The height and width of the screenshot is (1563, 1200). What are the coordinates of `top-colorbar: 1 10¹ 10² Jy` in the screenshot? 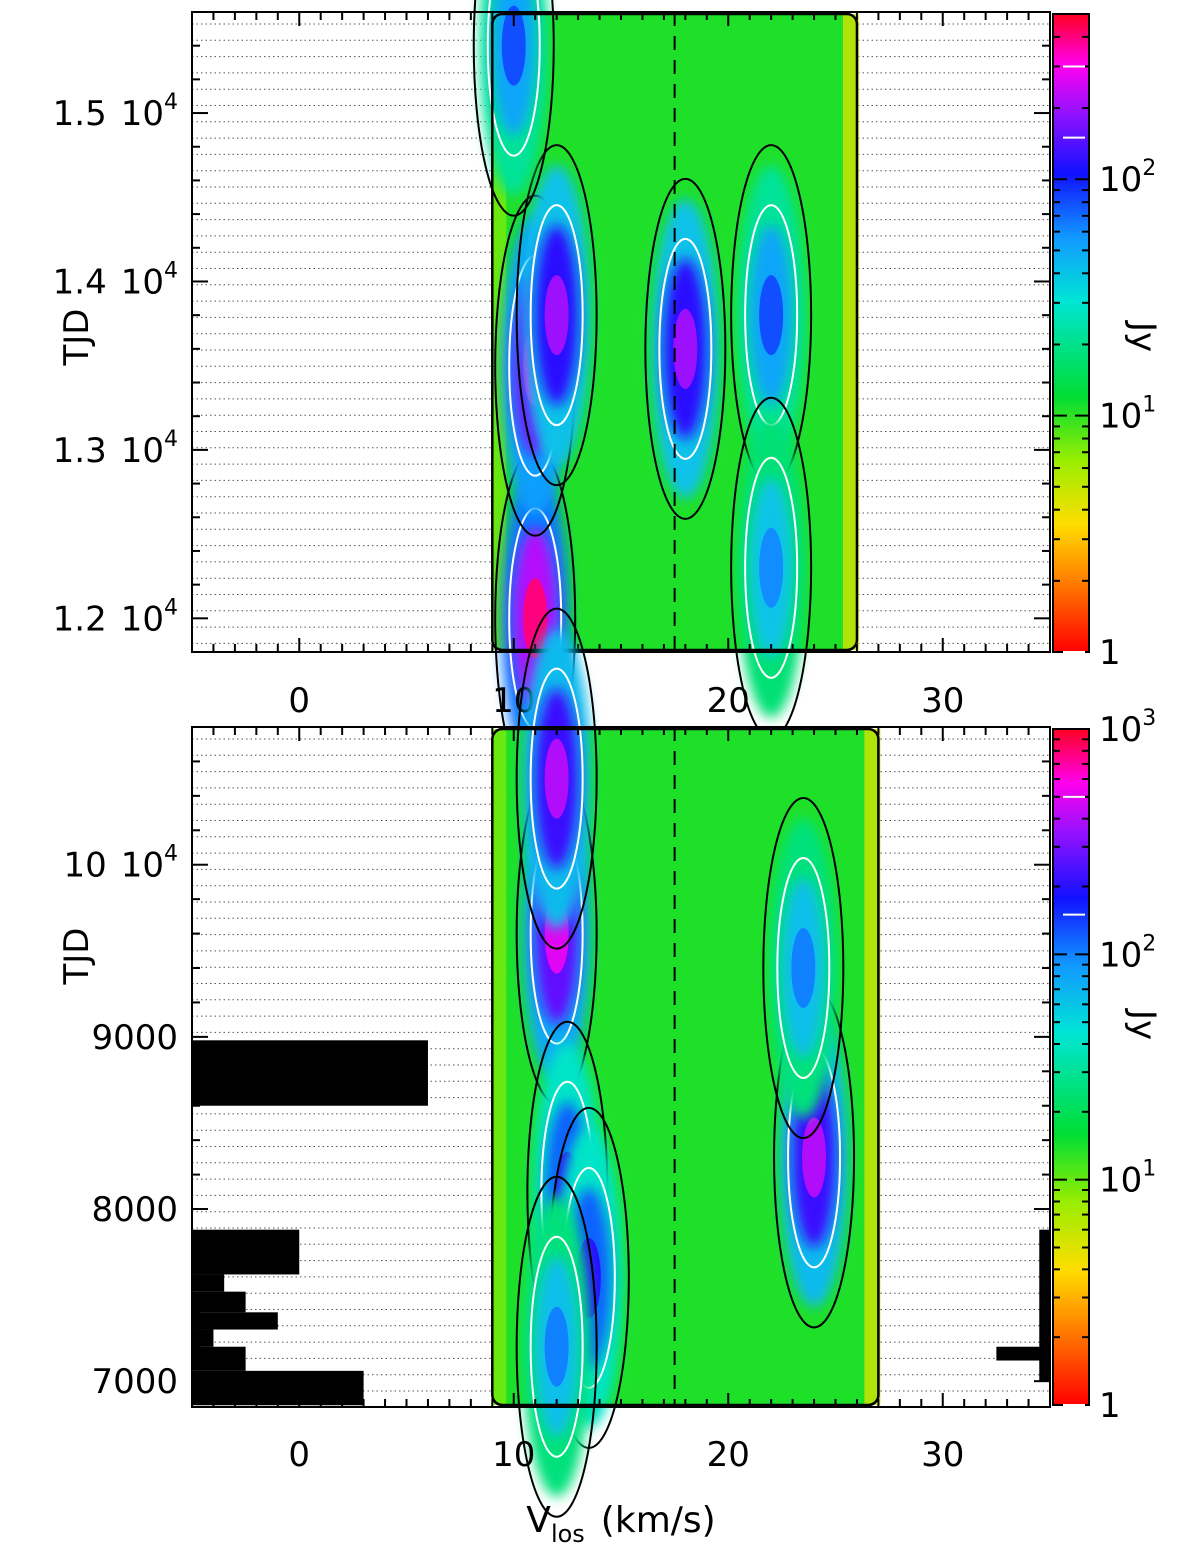 It's located at (1107, 343).